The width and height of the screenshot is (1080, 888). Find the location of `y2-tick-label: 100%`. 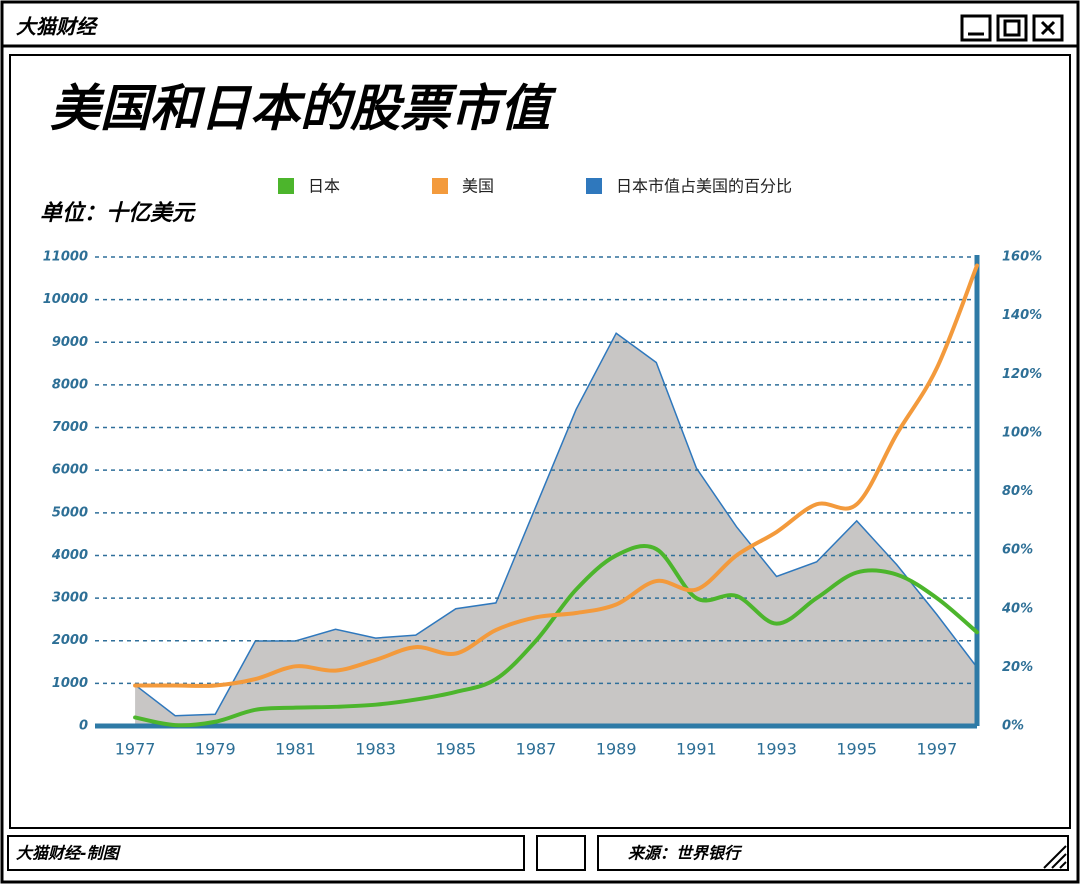

y2-tick-label: 100% is located at coordinates (1022, 432).